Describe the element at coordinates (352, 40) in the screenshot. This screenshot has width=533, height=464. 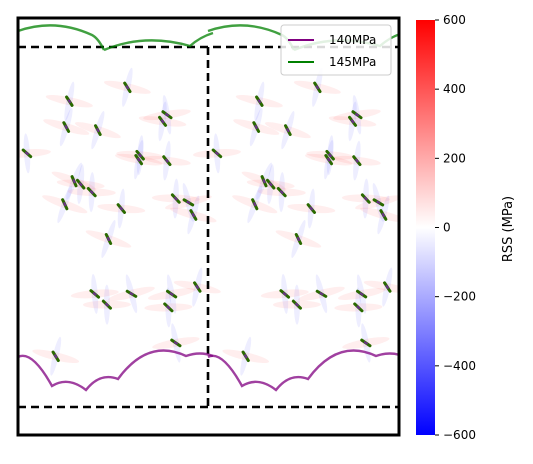
I see `legend-label-140mpa: 140MPa` at that location.